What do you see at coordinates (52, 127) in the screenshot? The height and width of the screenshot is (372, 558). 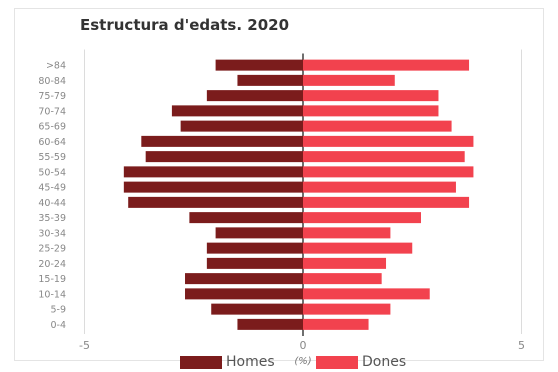 I see `category-label-65-69: 65-69` at bounding box center [52, 127].